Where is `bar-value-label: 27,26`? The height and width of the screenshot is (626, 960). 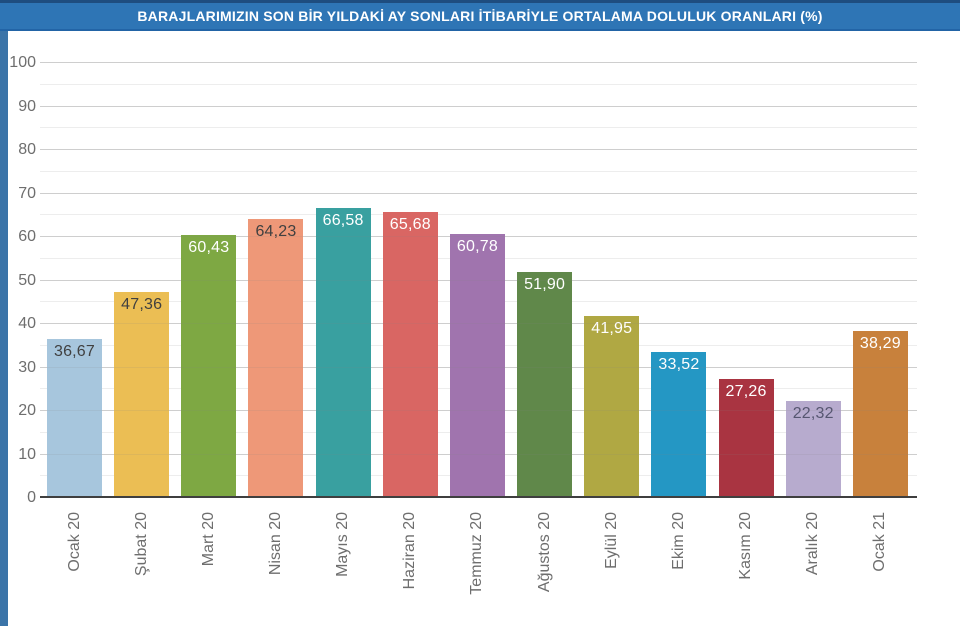
bar-value-label: 27,26 is located at coordinates (746, 392).